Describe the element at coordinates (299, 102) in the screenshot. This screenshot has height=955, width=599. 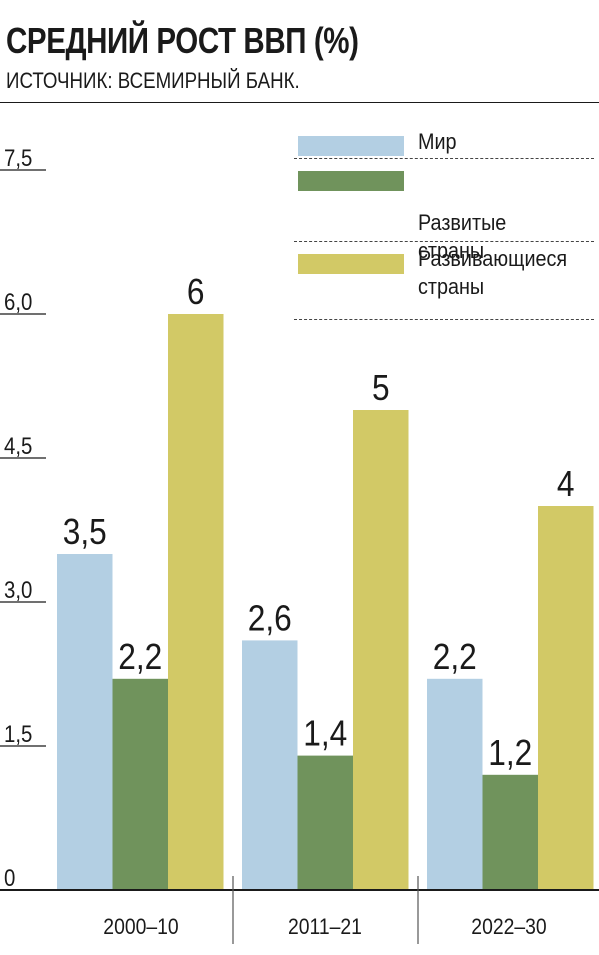
I see `header-divider` at that location.